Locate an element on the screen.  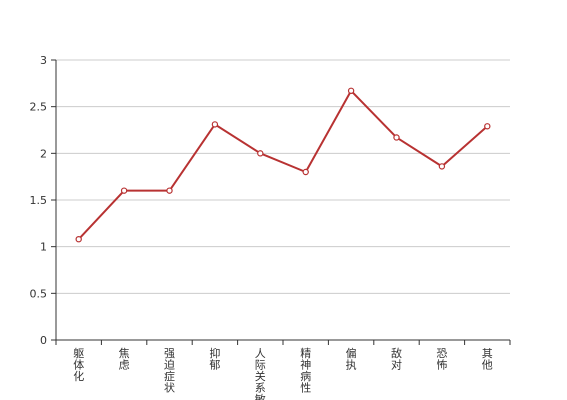
y-tick-label: 1 is located at coordinates (43, 247).